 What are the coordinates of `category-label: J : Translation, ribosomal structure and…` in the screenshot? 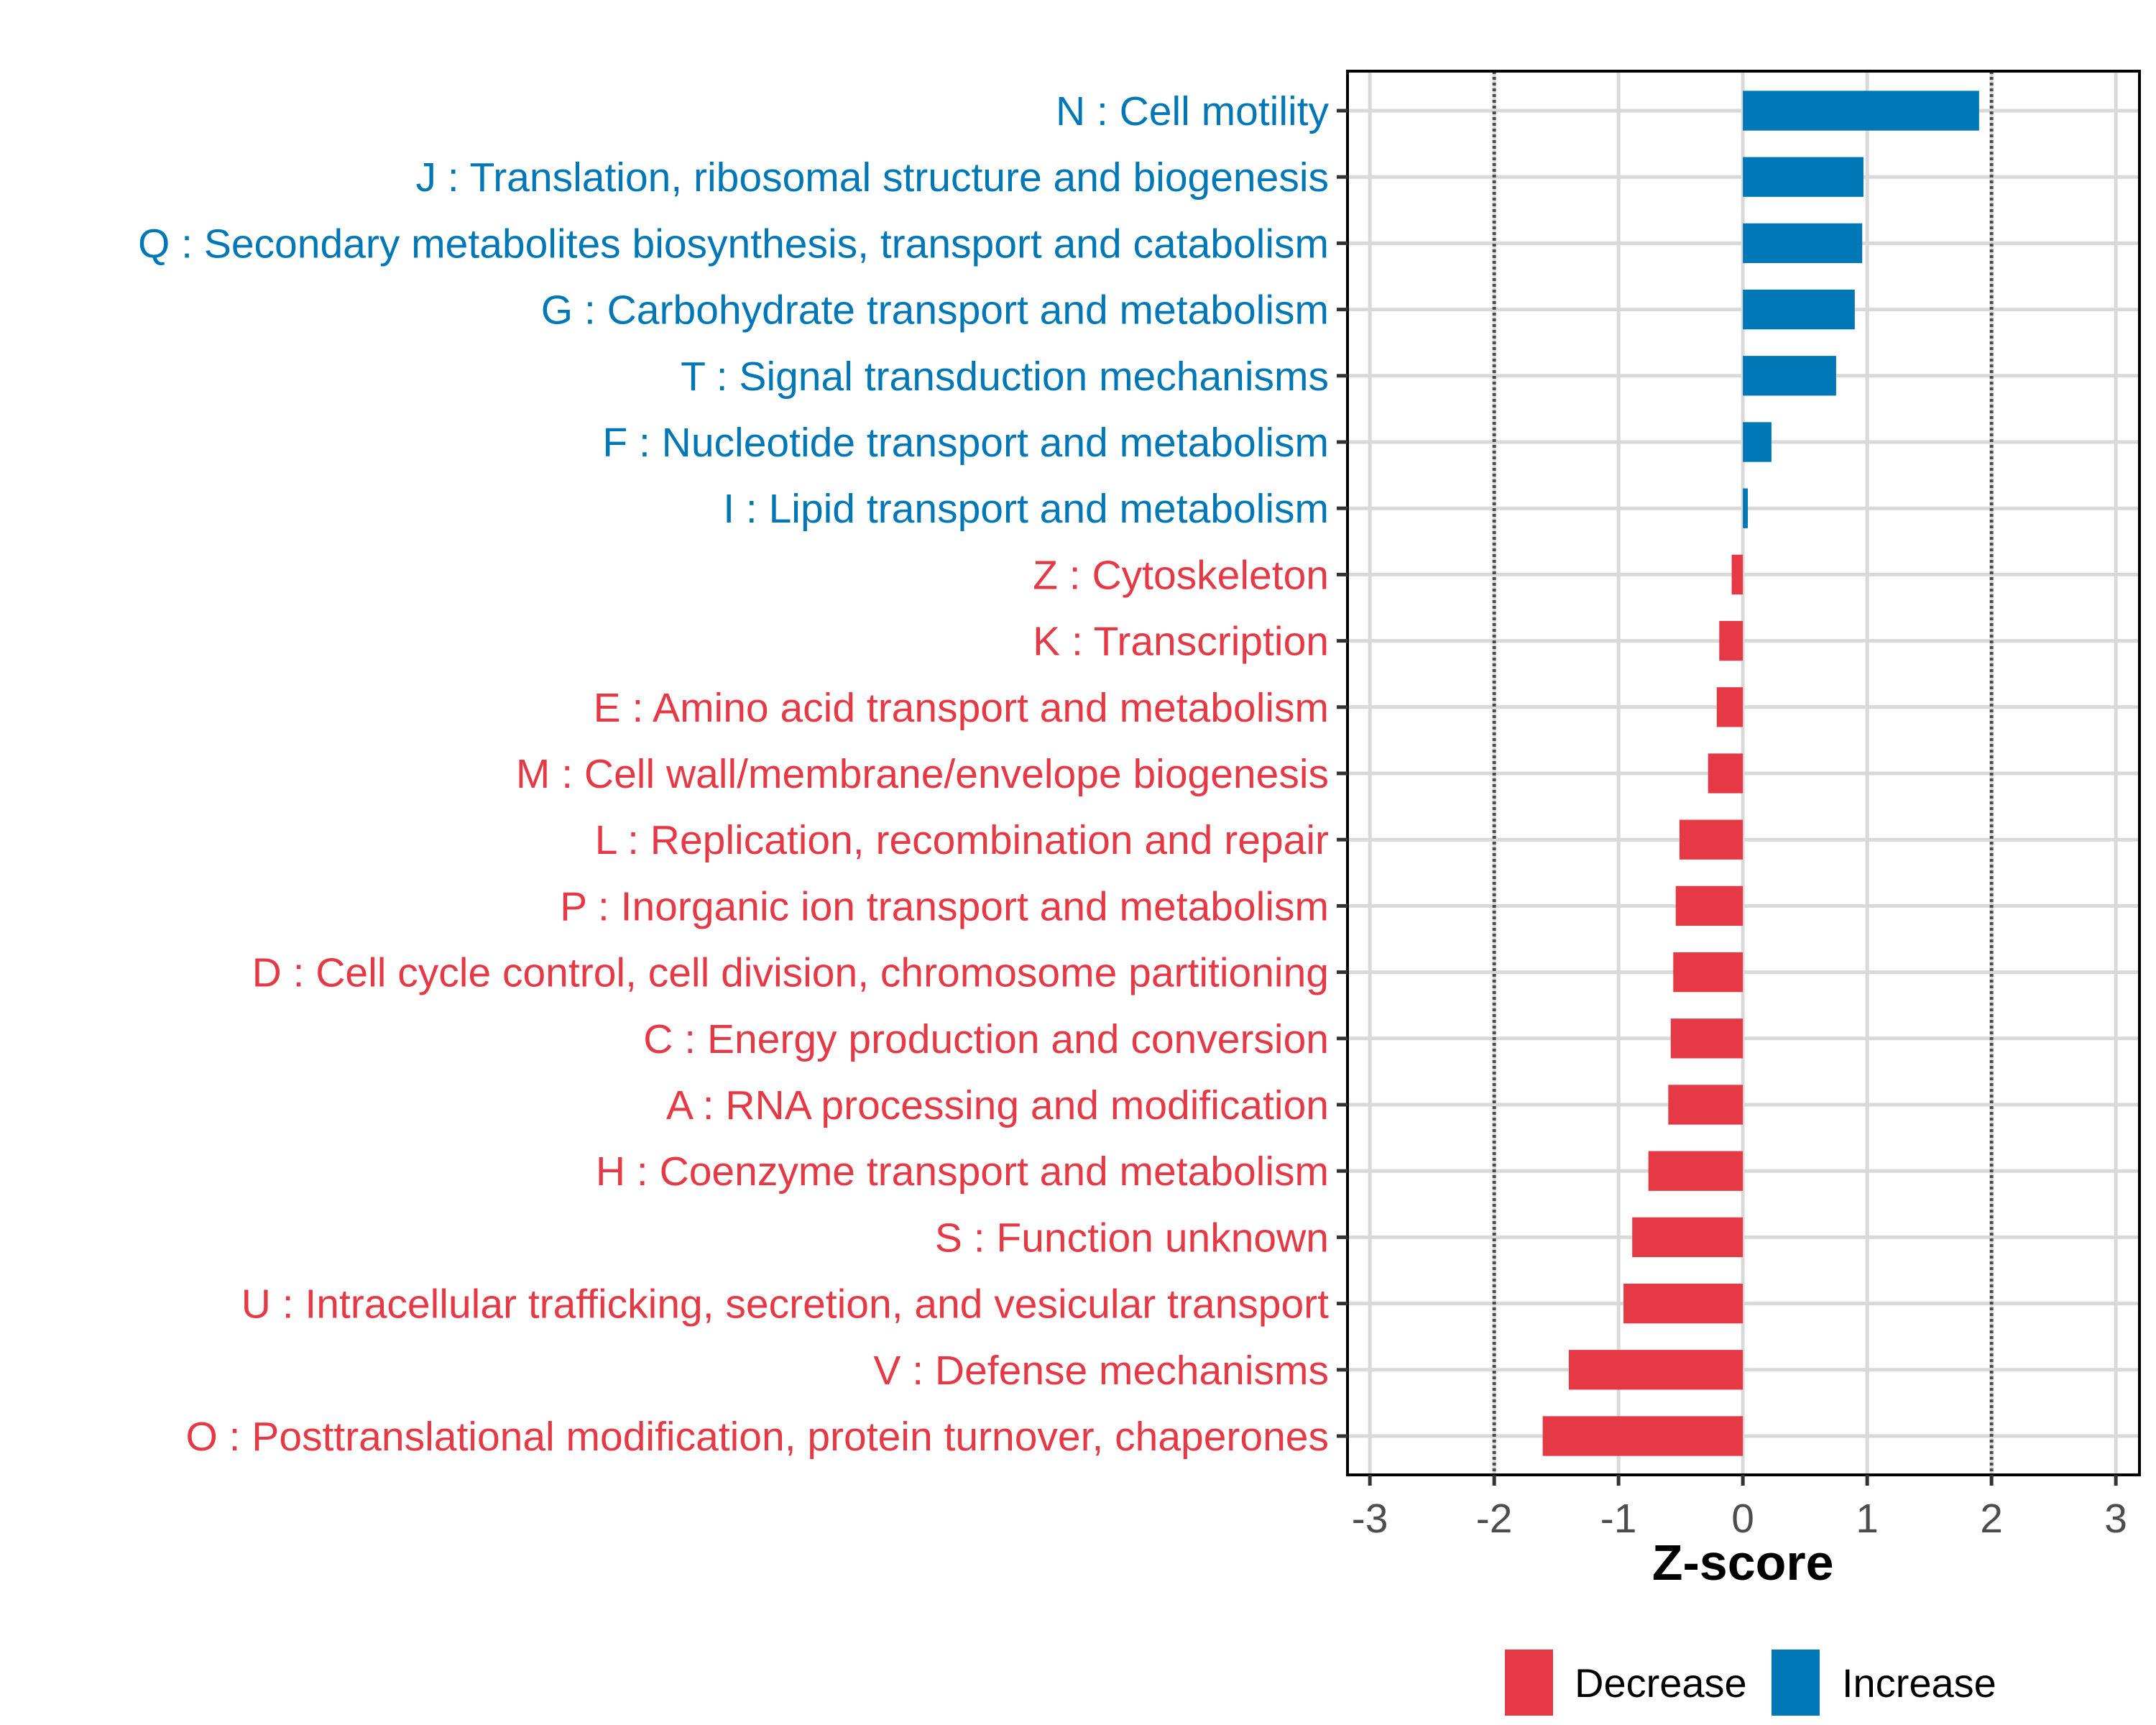 It's located at (872, 178).